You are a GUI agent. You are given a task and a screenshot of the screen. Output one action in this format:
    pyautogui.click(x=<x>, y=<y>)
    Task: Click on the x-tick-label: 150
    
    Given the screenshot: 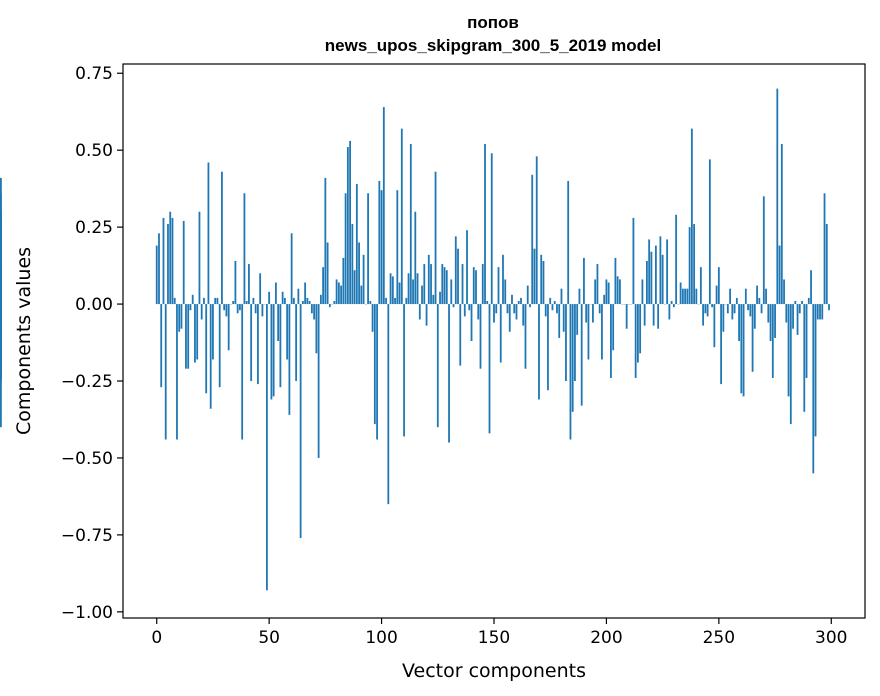 What is the action you would take?
    pyautogui.click(x=494, y=638)
    